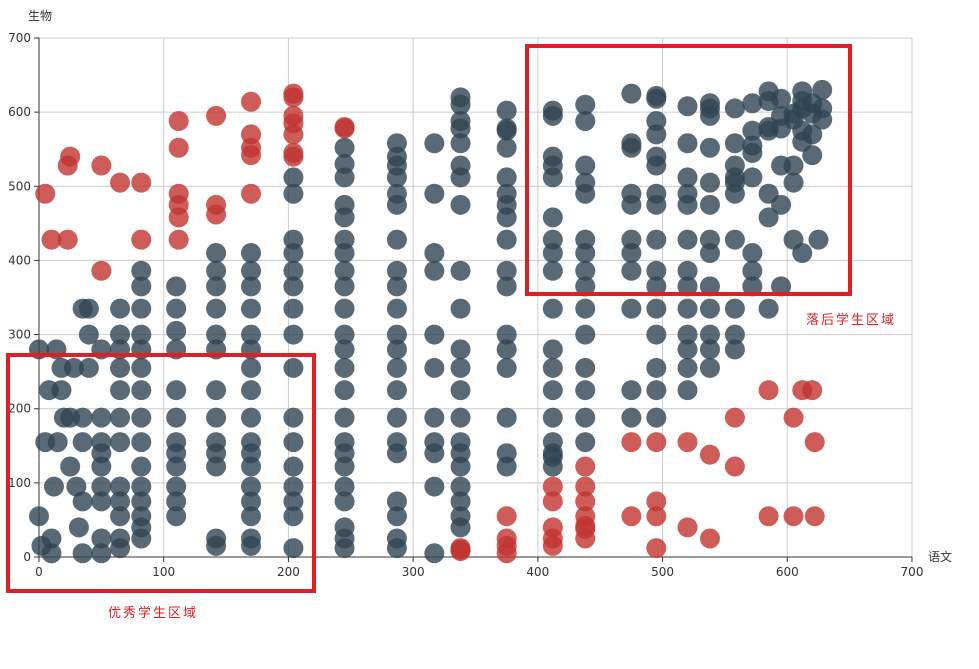 The image size is (979, 669). I want to click on x-axis-label: 语文, so click(940, 556).